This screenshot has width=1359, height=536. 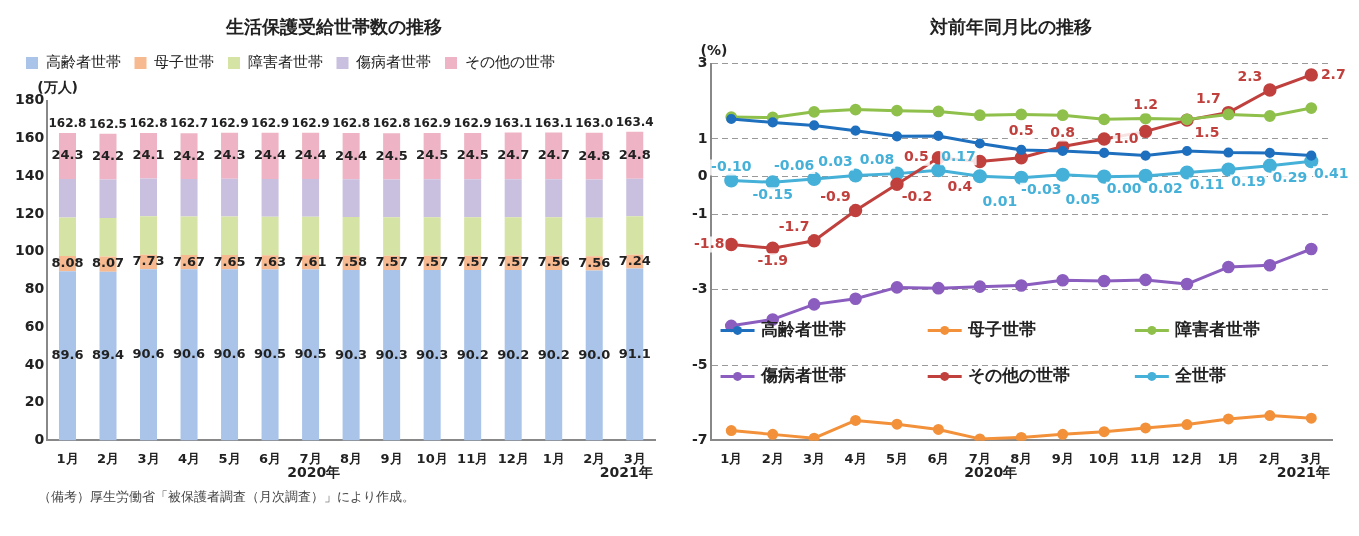 I want to click on text: 2021年, so click(x=1303, y=473).